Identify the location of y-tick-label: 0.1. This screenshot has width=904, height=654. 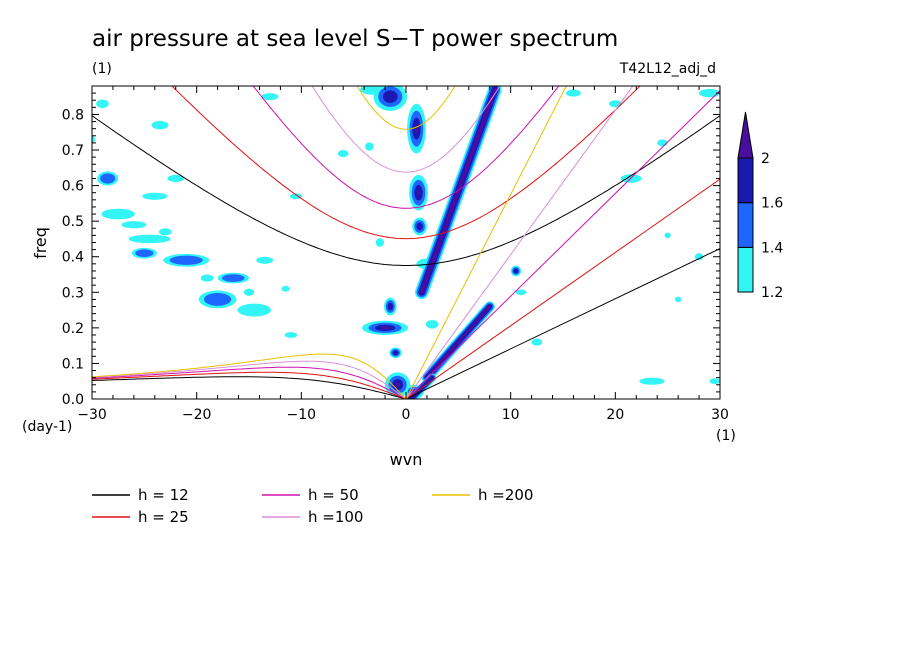
(73, 364).